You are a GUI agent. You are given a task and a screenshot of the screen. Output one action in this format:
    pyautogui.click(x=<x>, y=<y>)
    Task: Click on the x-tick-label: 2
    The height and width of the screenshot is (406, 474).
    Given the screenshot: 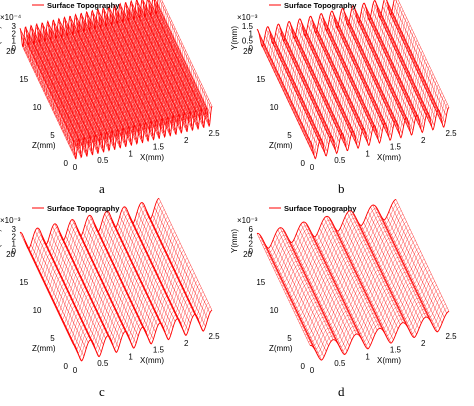 What is the action you would take?
    pyautogui.click(x=423, y=140)
    